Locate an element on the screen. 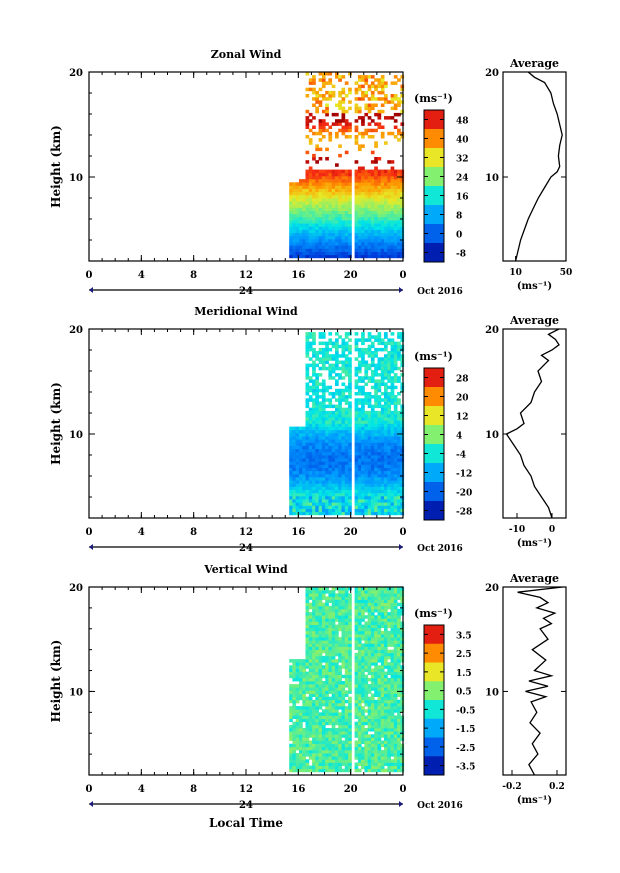 This screenshot has height=873, width=620. profile-y-tick-label: 20 is located at coordinates (492, 73).